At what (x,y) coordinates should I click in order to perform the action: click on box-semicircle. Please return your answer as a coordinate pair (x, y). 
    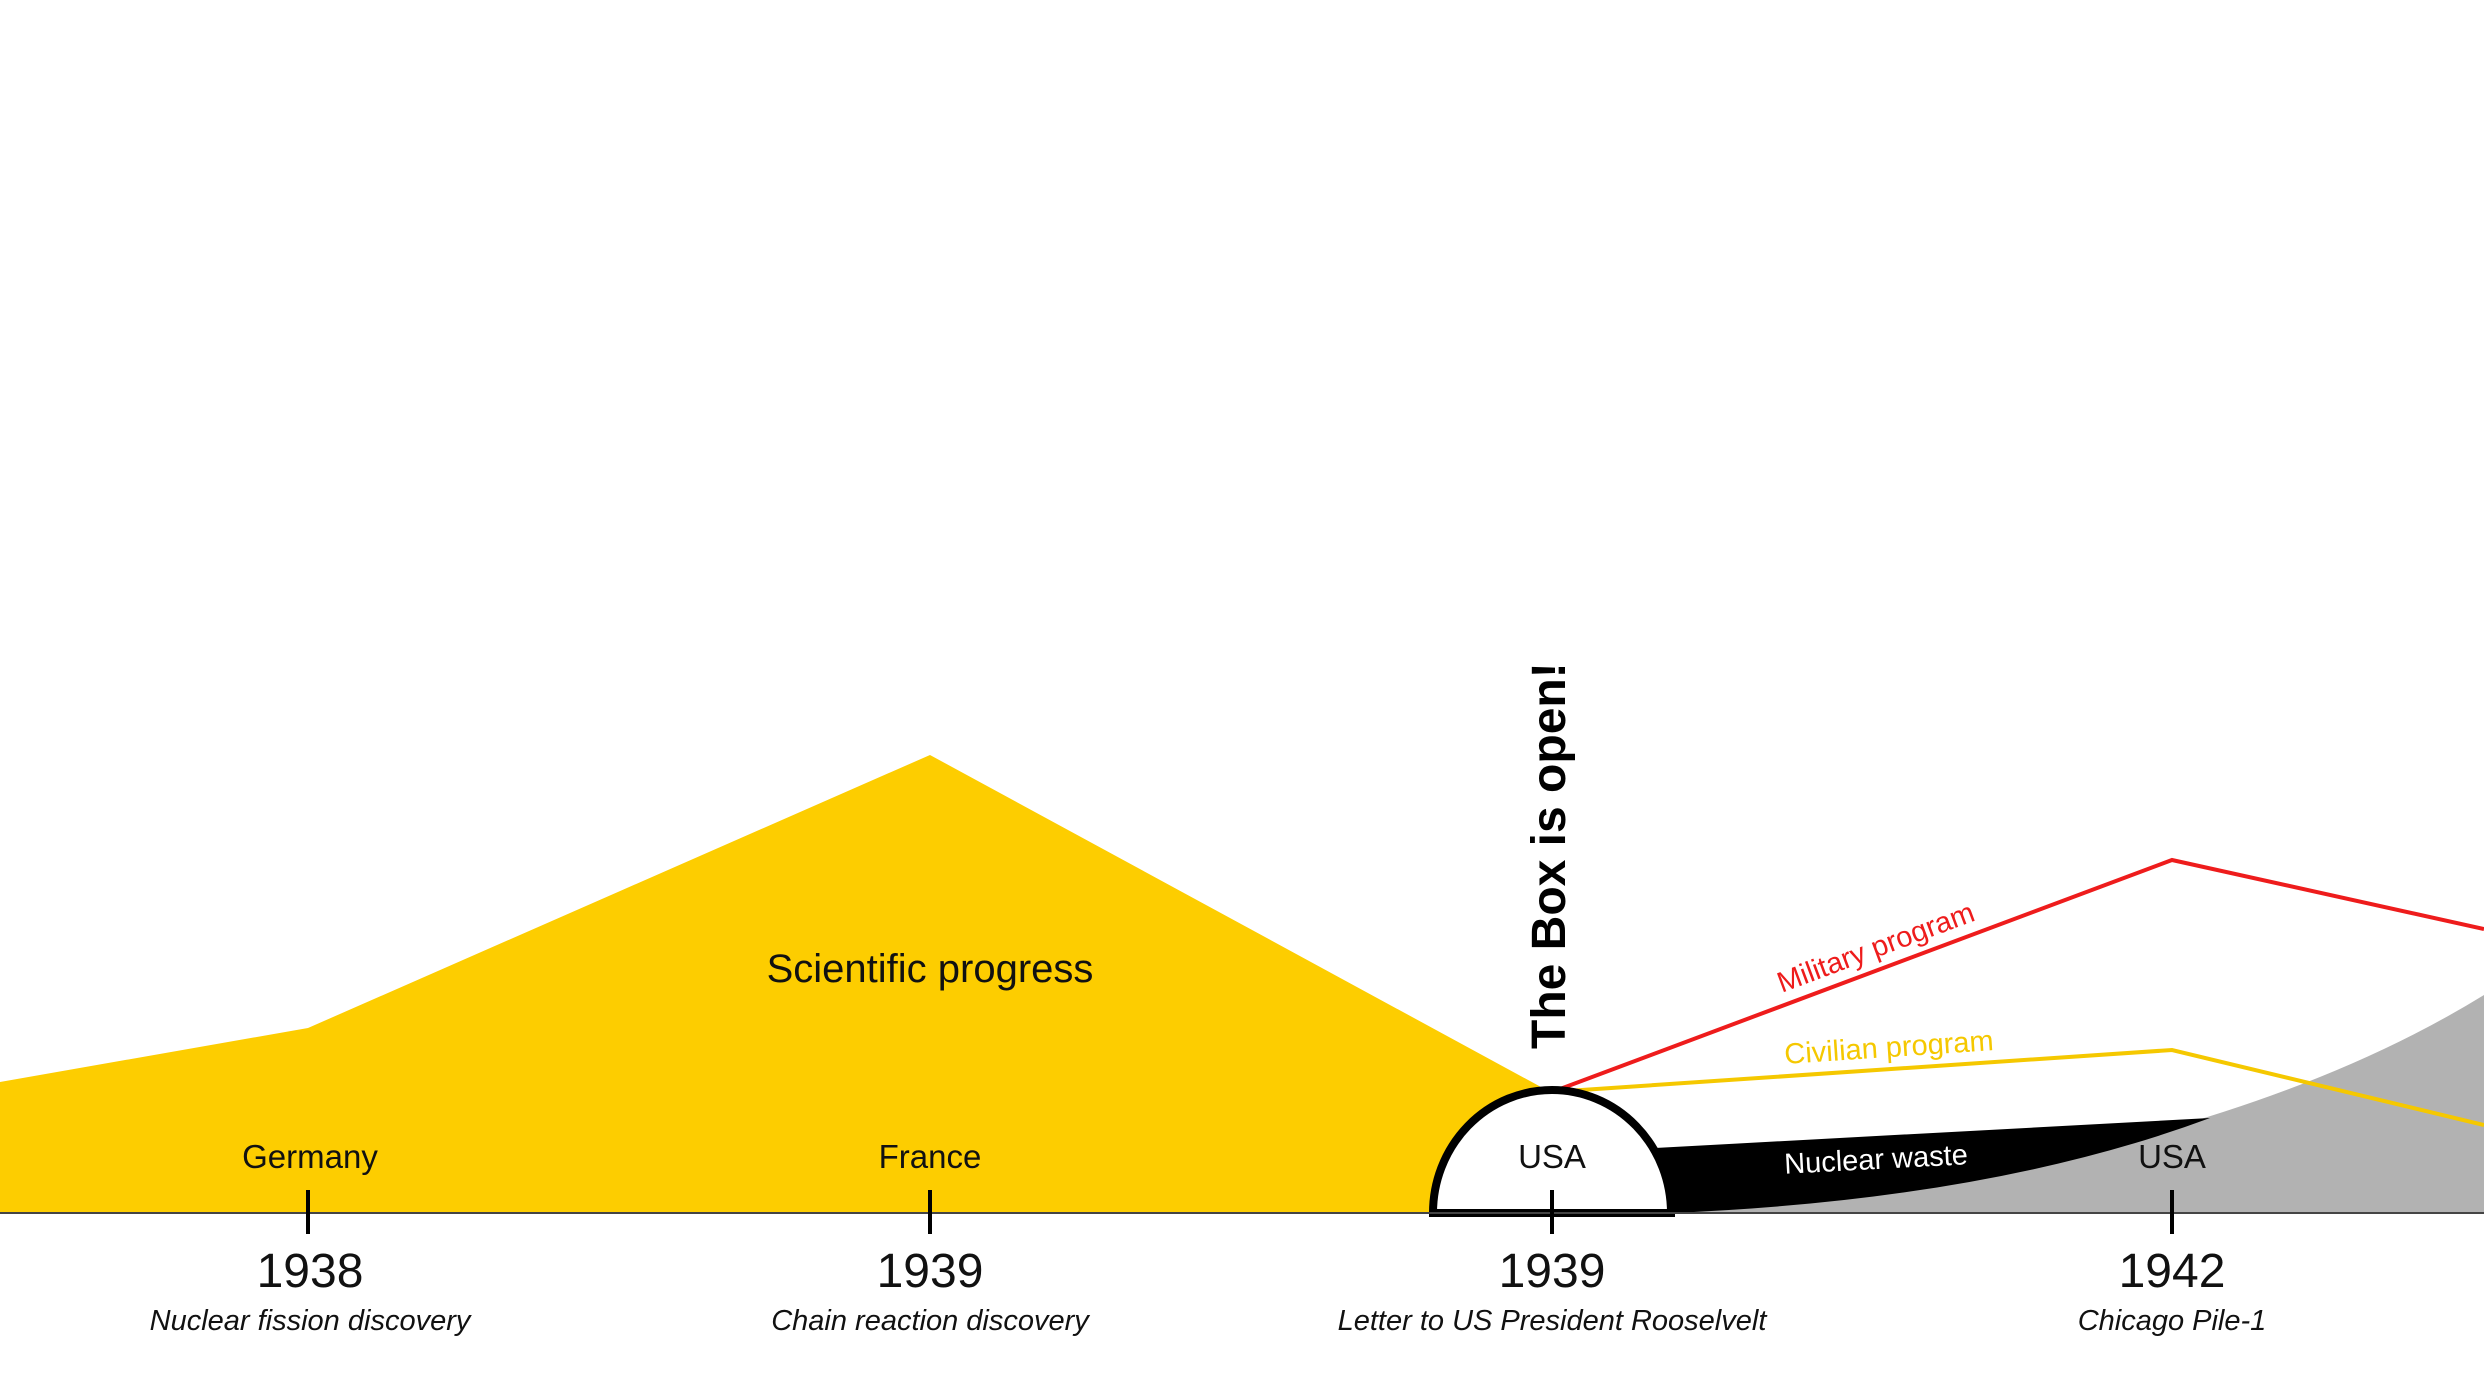
    Looking at the image, I should click on (1552, 1151).